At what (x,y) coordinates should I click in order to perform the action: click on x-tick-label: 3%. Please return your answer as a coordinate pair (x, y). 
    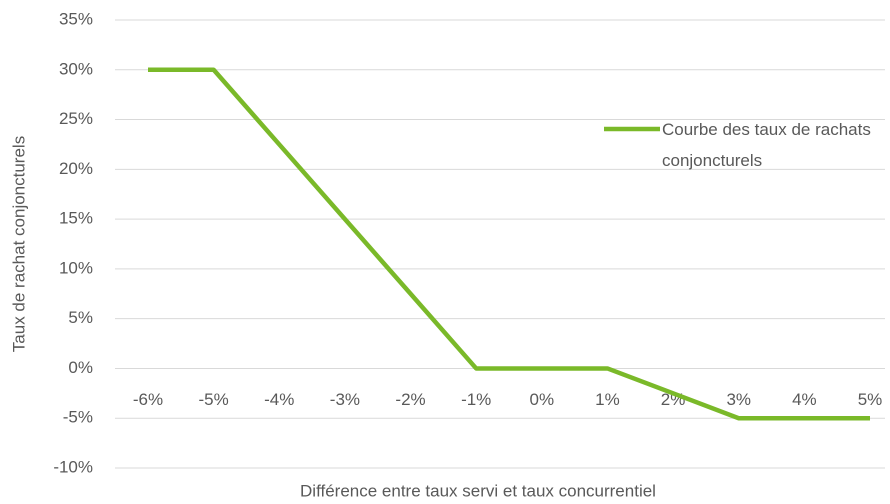
    Looking at the image, I should click on (738, 399).